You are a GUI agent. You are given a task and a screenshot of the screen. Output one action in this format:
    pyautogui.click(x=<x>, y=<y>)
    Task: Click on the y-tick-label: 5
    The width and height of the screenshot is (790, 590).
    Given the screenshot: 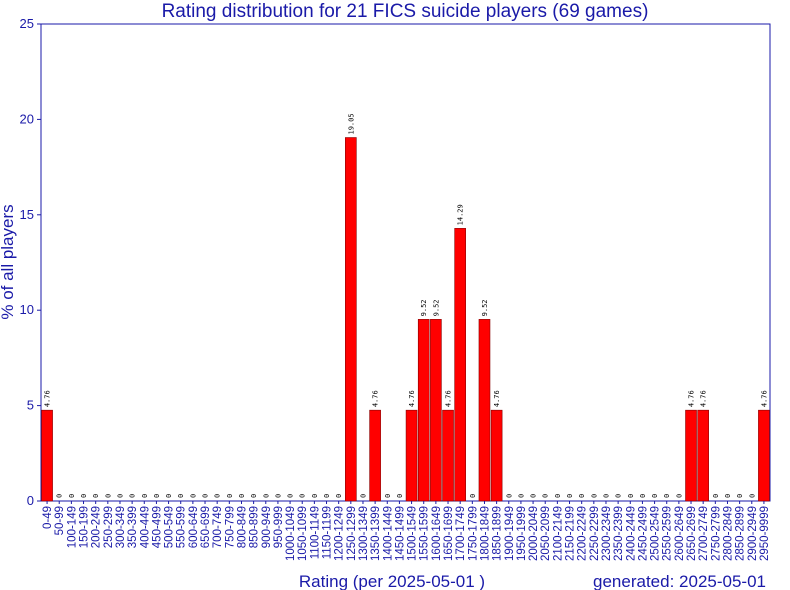 What is the action you would take?
    pyautogui.click(x=30, y=405)
    